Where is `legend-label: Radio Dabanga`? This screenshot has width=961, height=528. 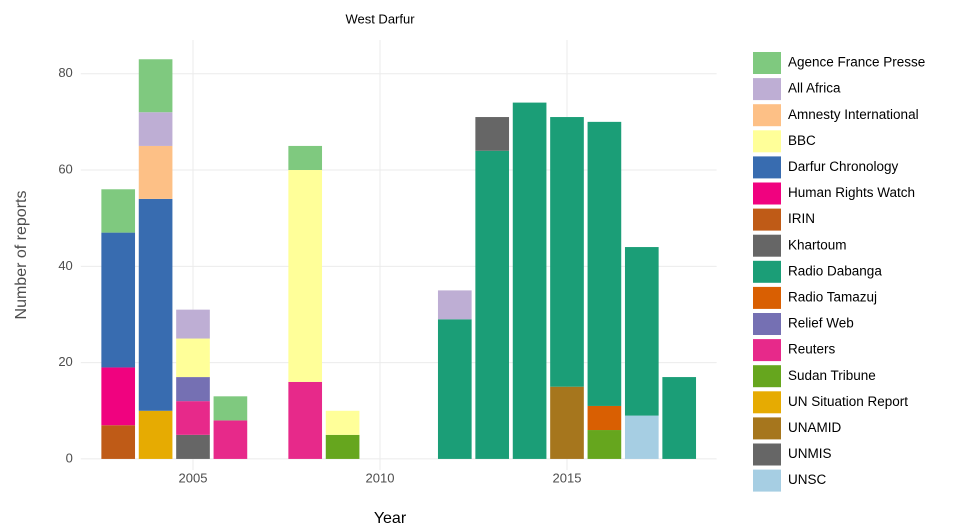
legend-label: Radio Dabanga is located at coordinates (835, 270).